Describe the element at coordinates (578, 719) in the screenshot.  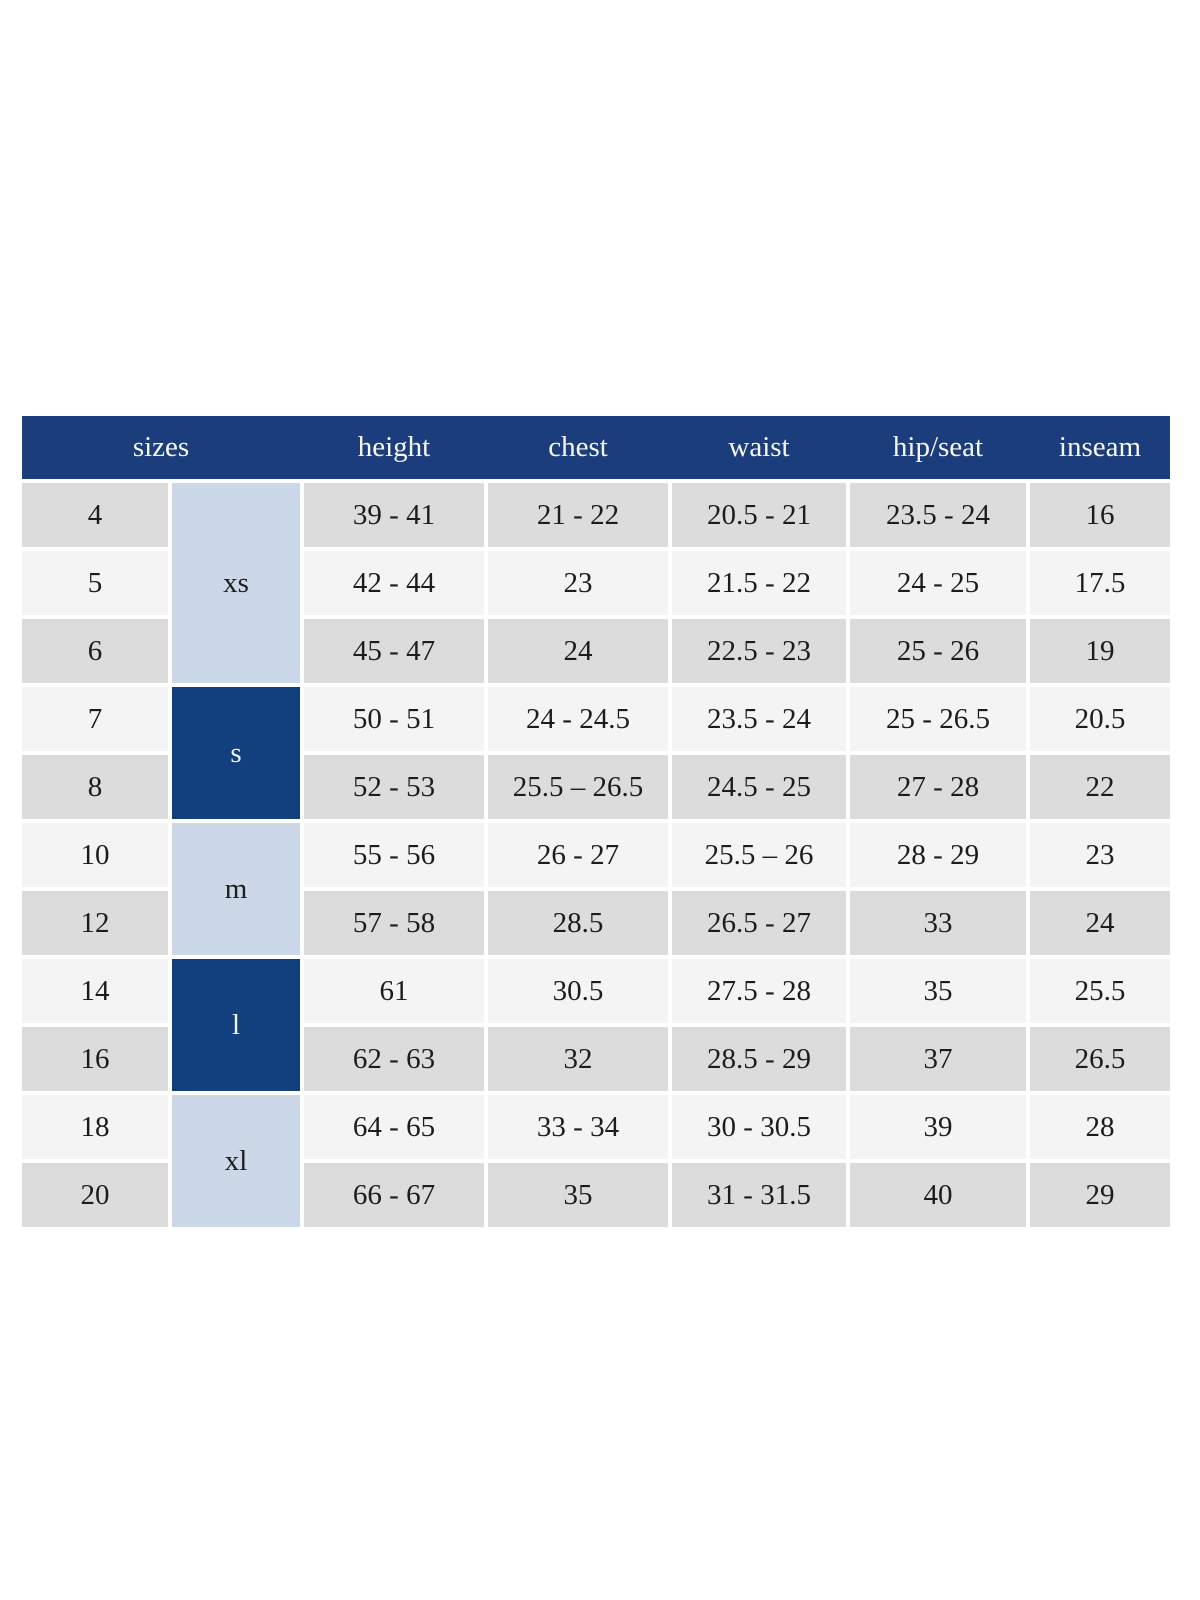
I see `cell-chest: 24 - 24.5` at that location.